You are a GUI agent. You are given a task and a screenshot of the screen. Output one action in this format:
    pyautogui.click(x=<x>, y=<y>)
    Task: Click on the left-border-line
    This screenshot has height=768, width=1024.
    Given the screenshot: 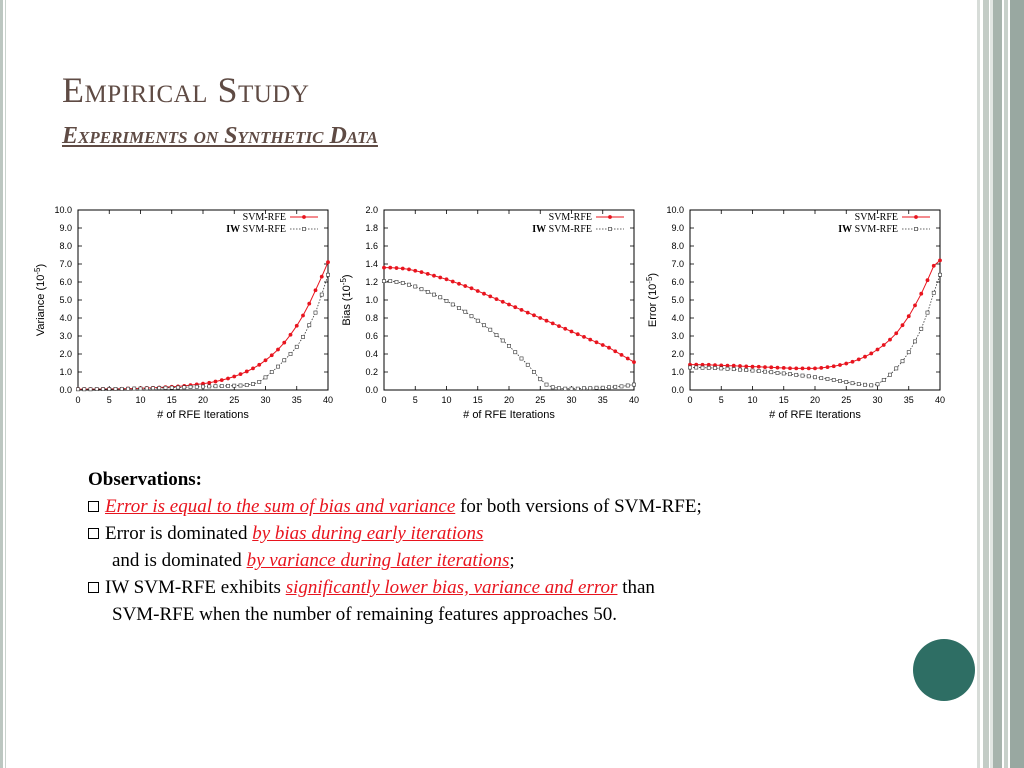 What is the action you would take?
    pyautogui.click(x=5, y=384)
    